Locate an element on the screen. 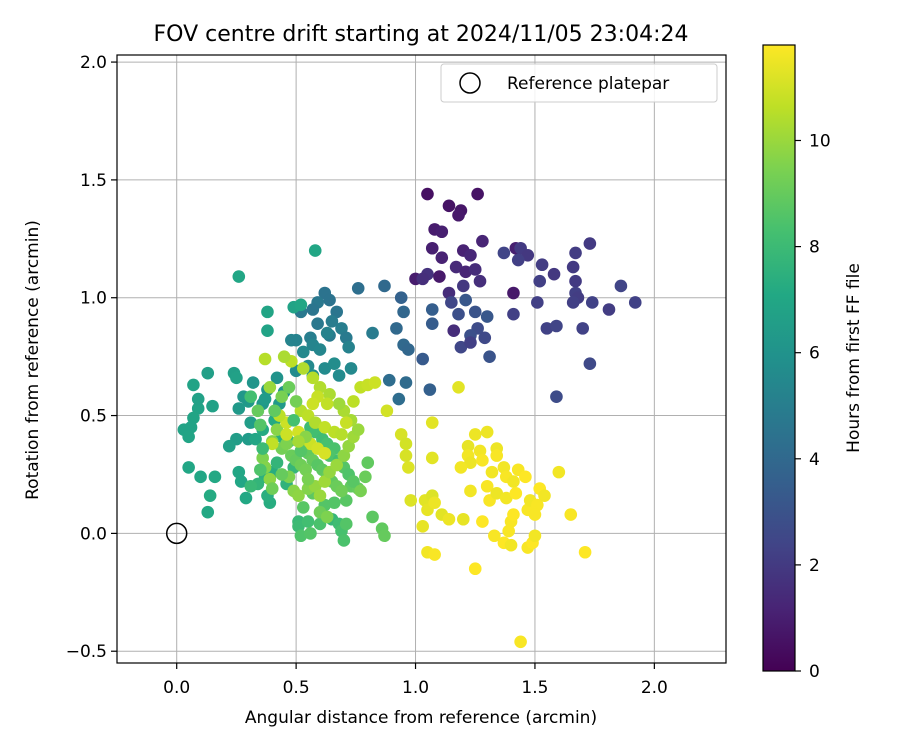 This screenshot has width=900, height=750. x-tick-label: 0.5 is located at coordinates (296, 688).